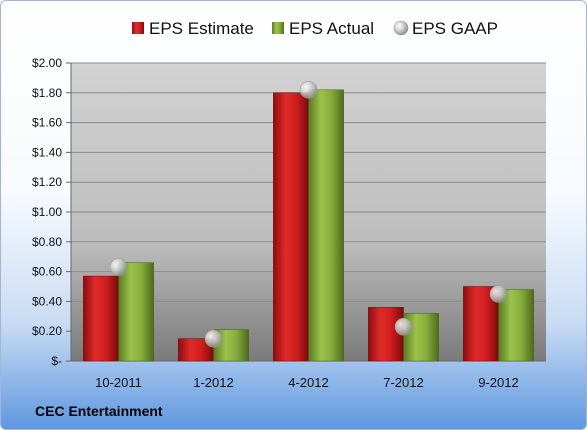 This screenshot has width=587, height=430. I want to click on x-tick-label: 7-2012, so click(403, 382).